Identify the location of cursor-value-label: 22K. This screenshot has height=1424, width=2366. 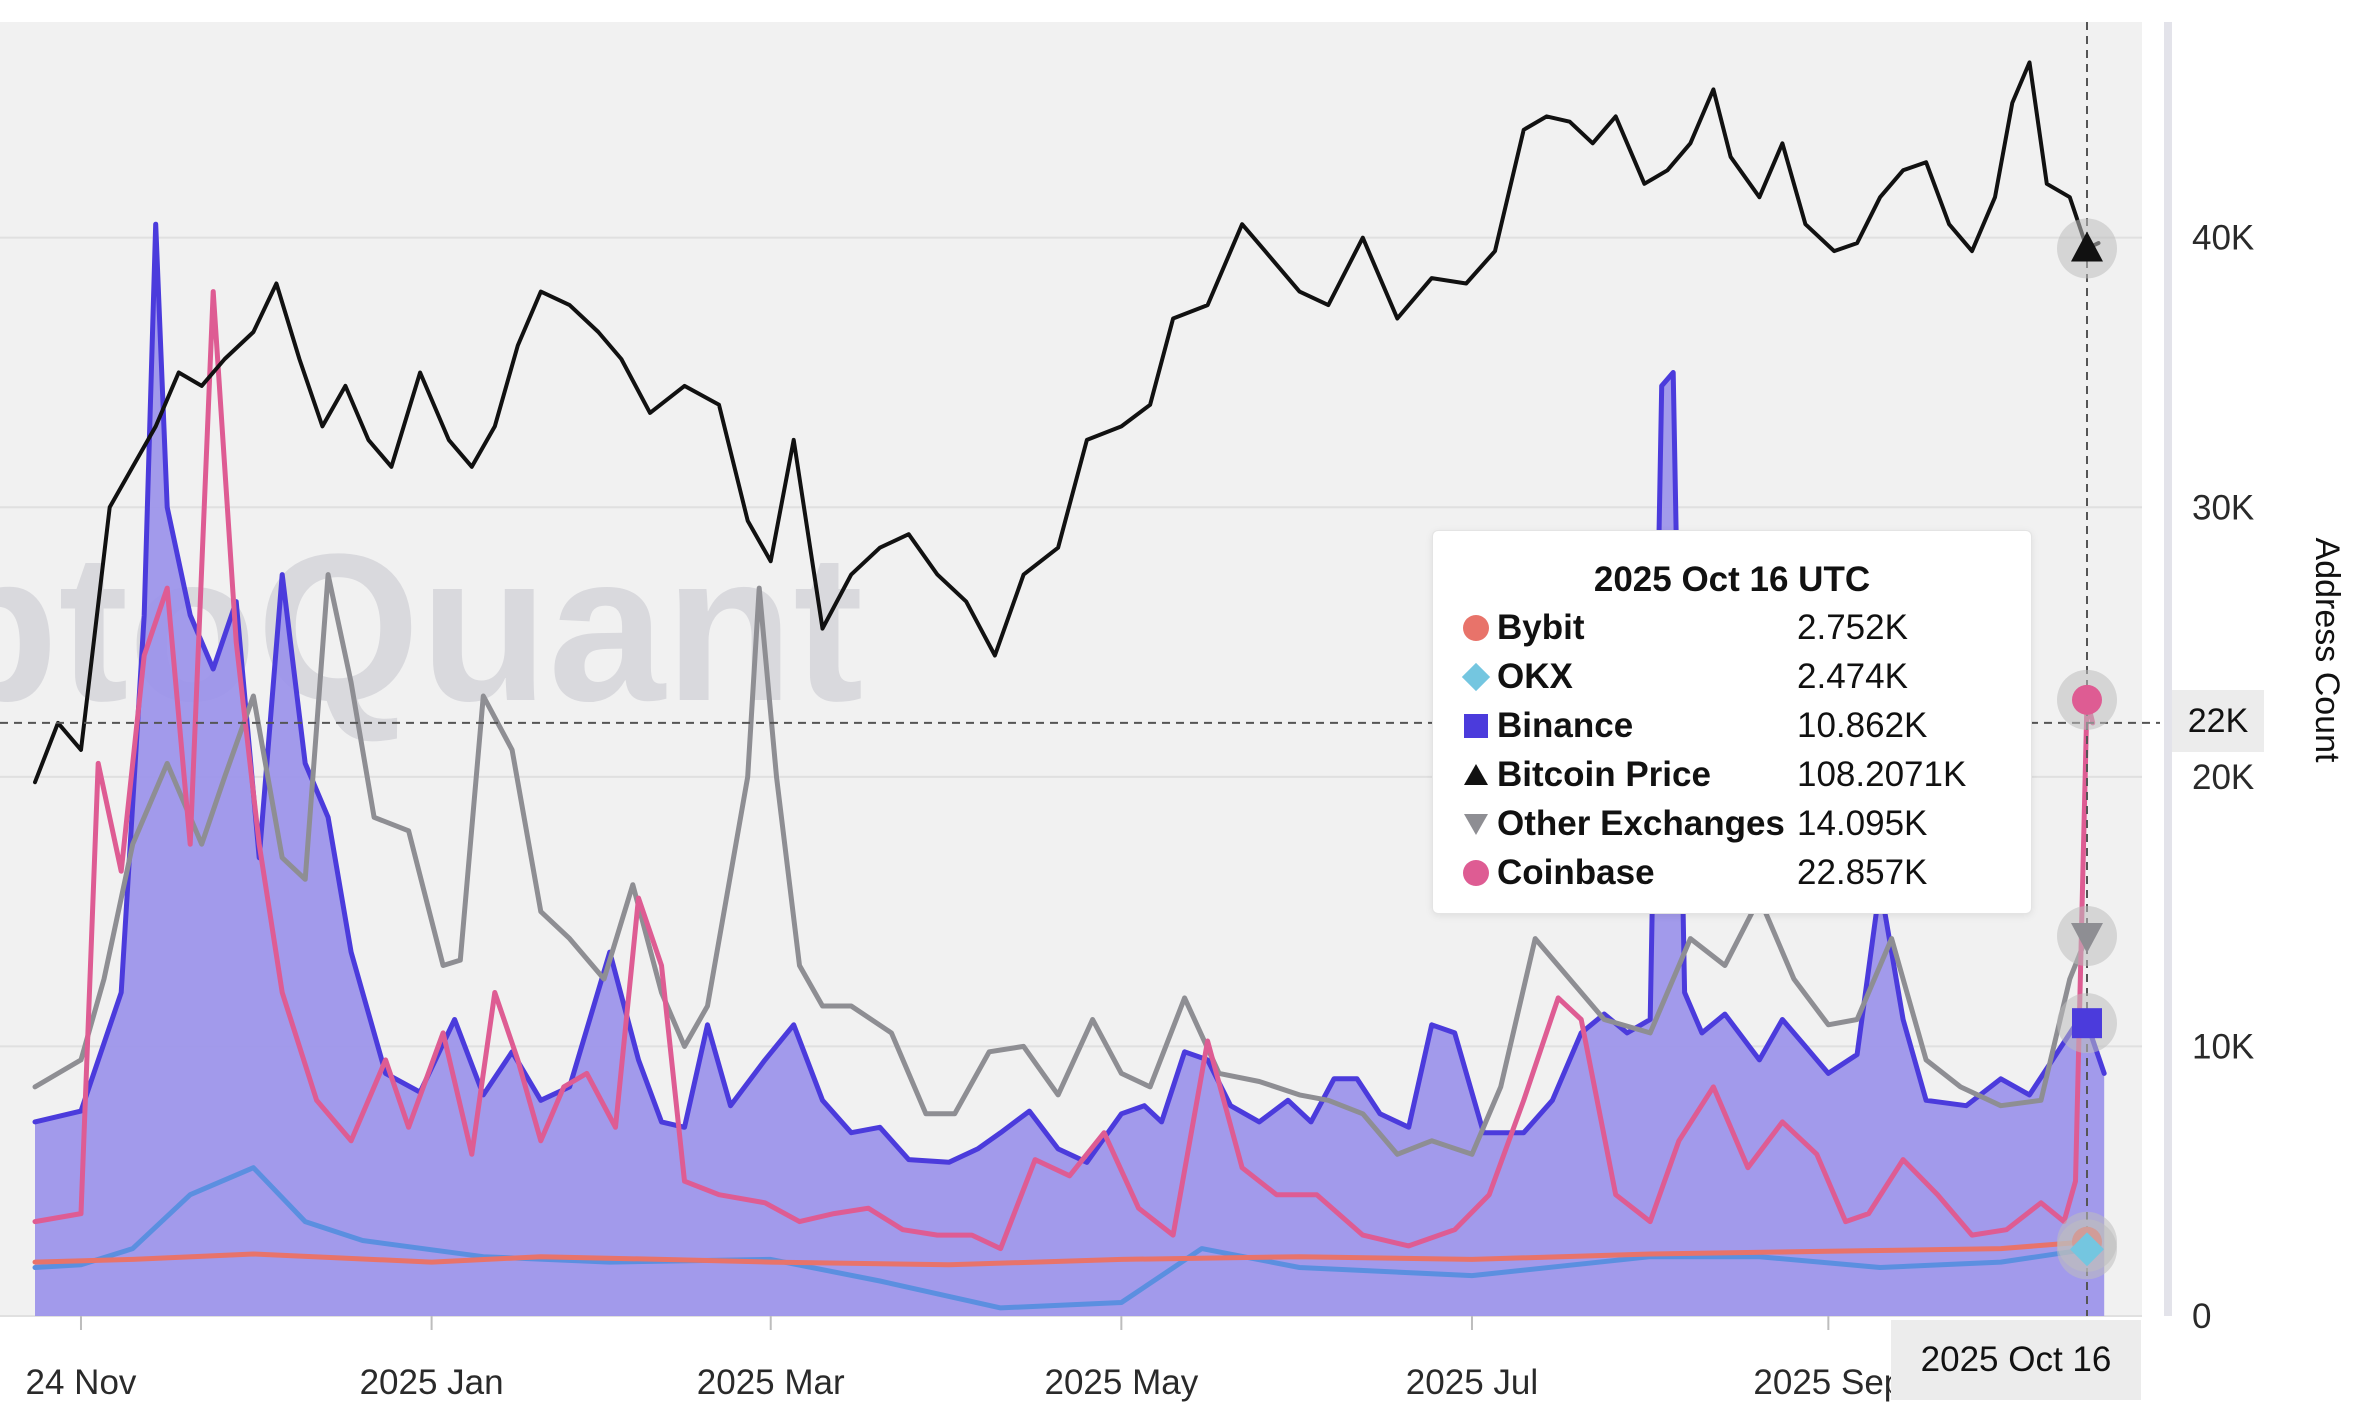
(2218, 721).